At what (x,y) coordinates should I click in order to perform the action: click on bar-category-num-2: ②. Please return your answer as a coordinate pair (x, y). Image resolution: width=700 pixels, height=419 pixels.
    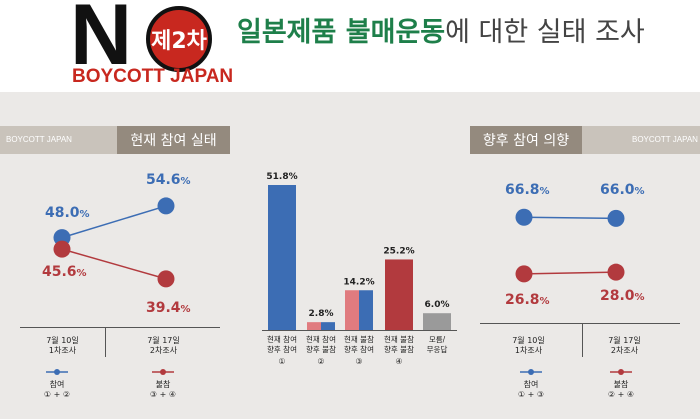
    Looking at the image, I should click on (320, 361).